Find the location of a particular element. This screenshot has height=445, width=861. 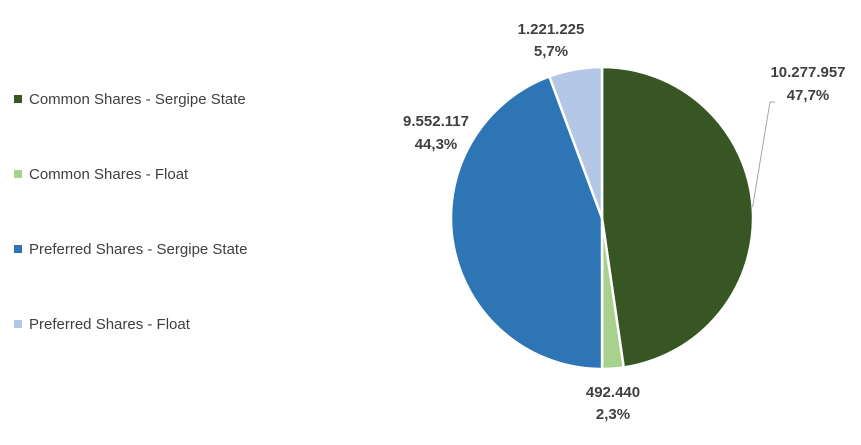

legend-label-common-sergipe: Common Shares - Sergipe State is located at coordinates (137, 99).